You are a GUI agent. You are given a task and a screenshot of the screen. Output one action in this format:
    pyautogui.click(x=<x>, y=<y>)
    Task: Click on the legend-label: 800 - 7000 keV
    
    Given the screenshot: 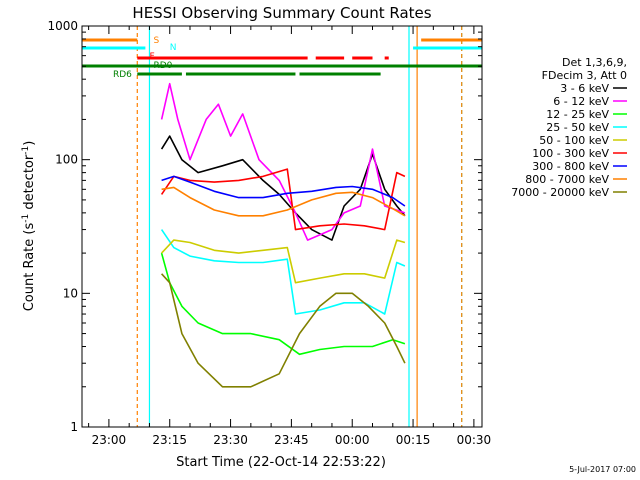 What is the action you would take?
    pyautogui.click(x=567, y=179)
    